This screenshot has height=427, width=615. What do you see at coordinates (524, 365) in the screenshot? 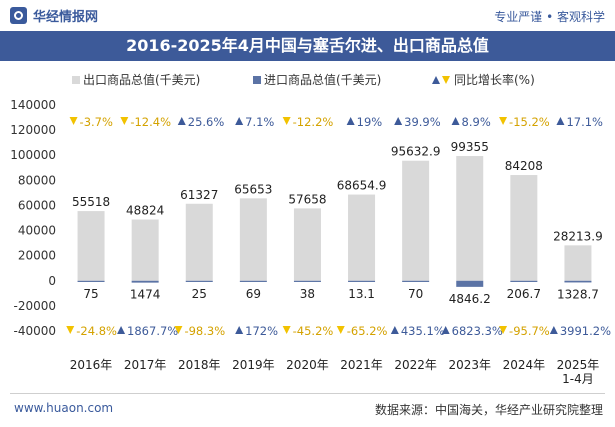
I see `x-tick-label: 2024年` at bounding box center [524, 365].